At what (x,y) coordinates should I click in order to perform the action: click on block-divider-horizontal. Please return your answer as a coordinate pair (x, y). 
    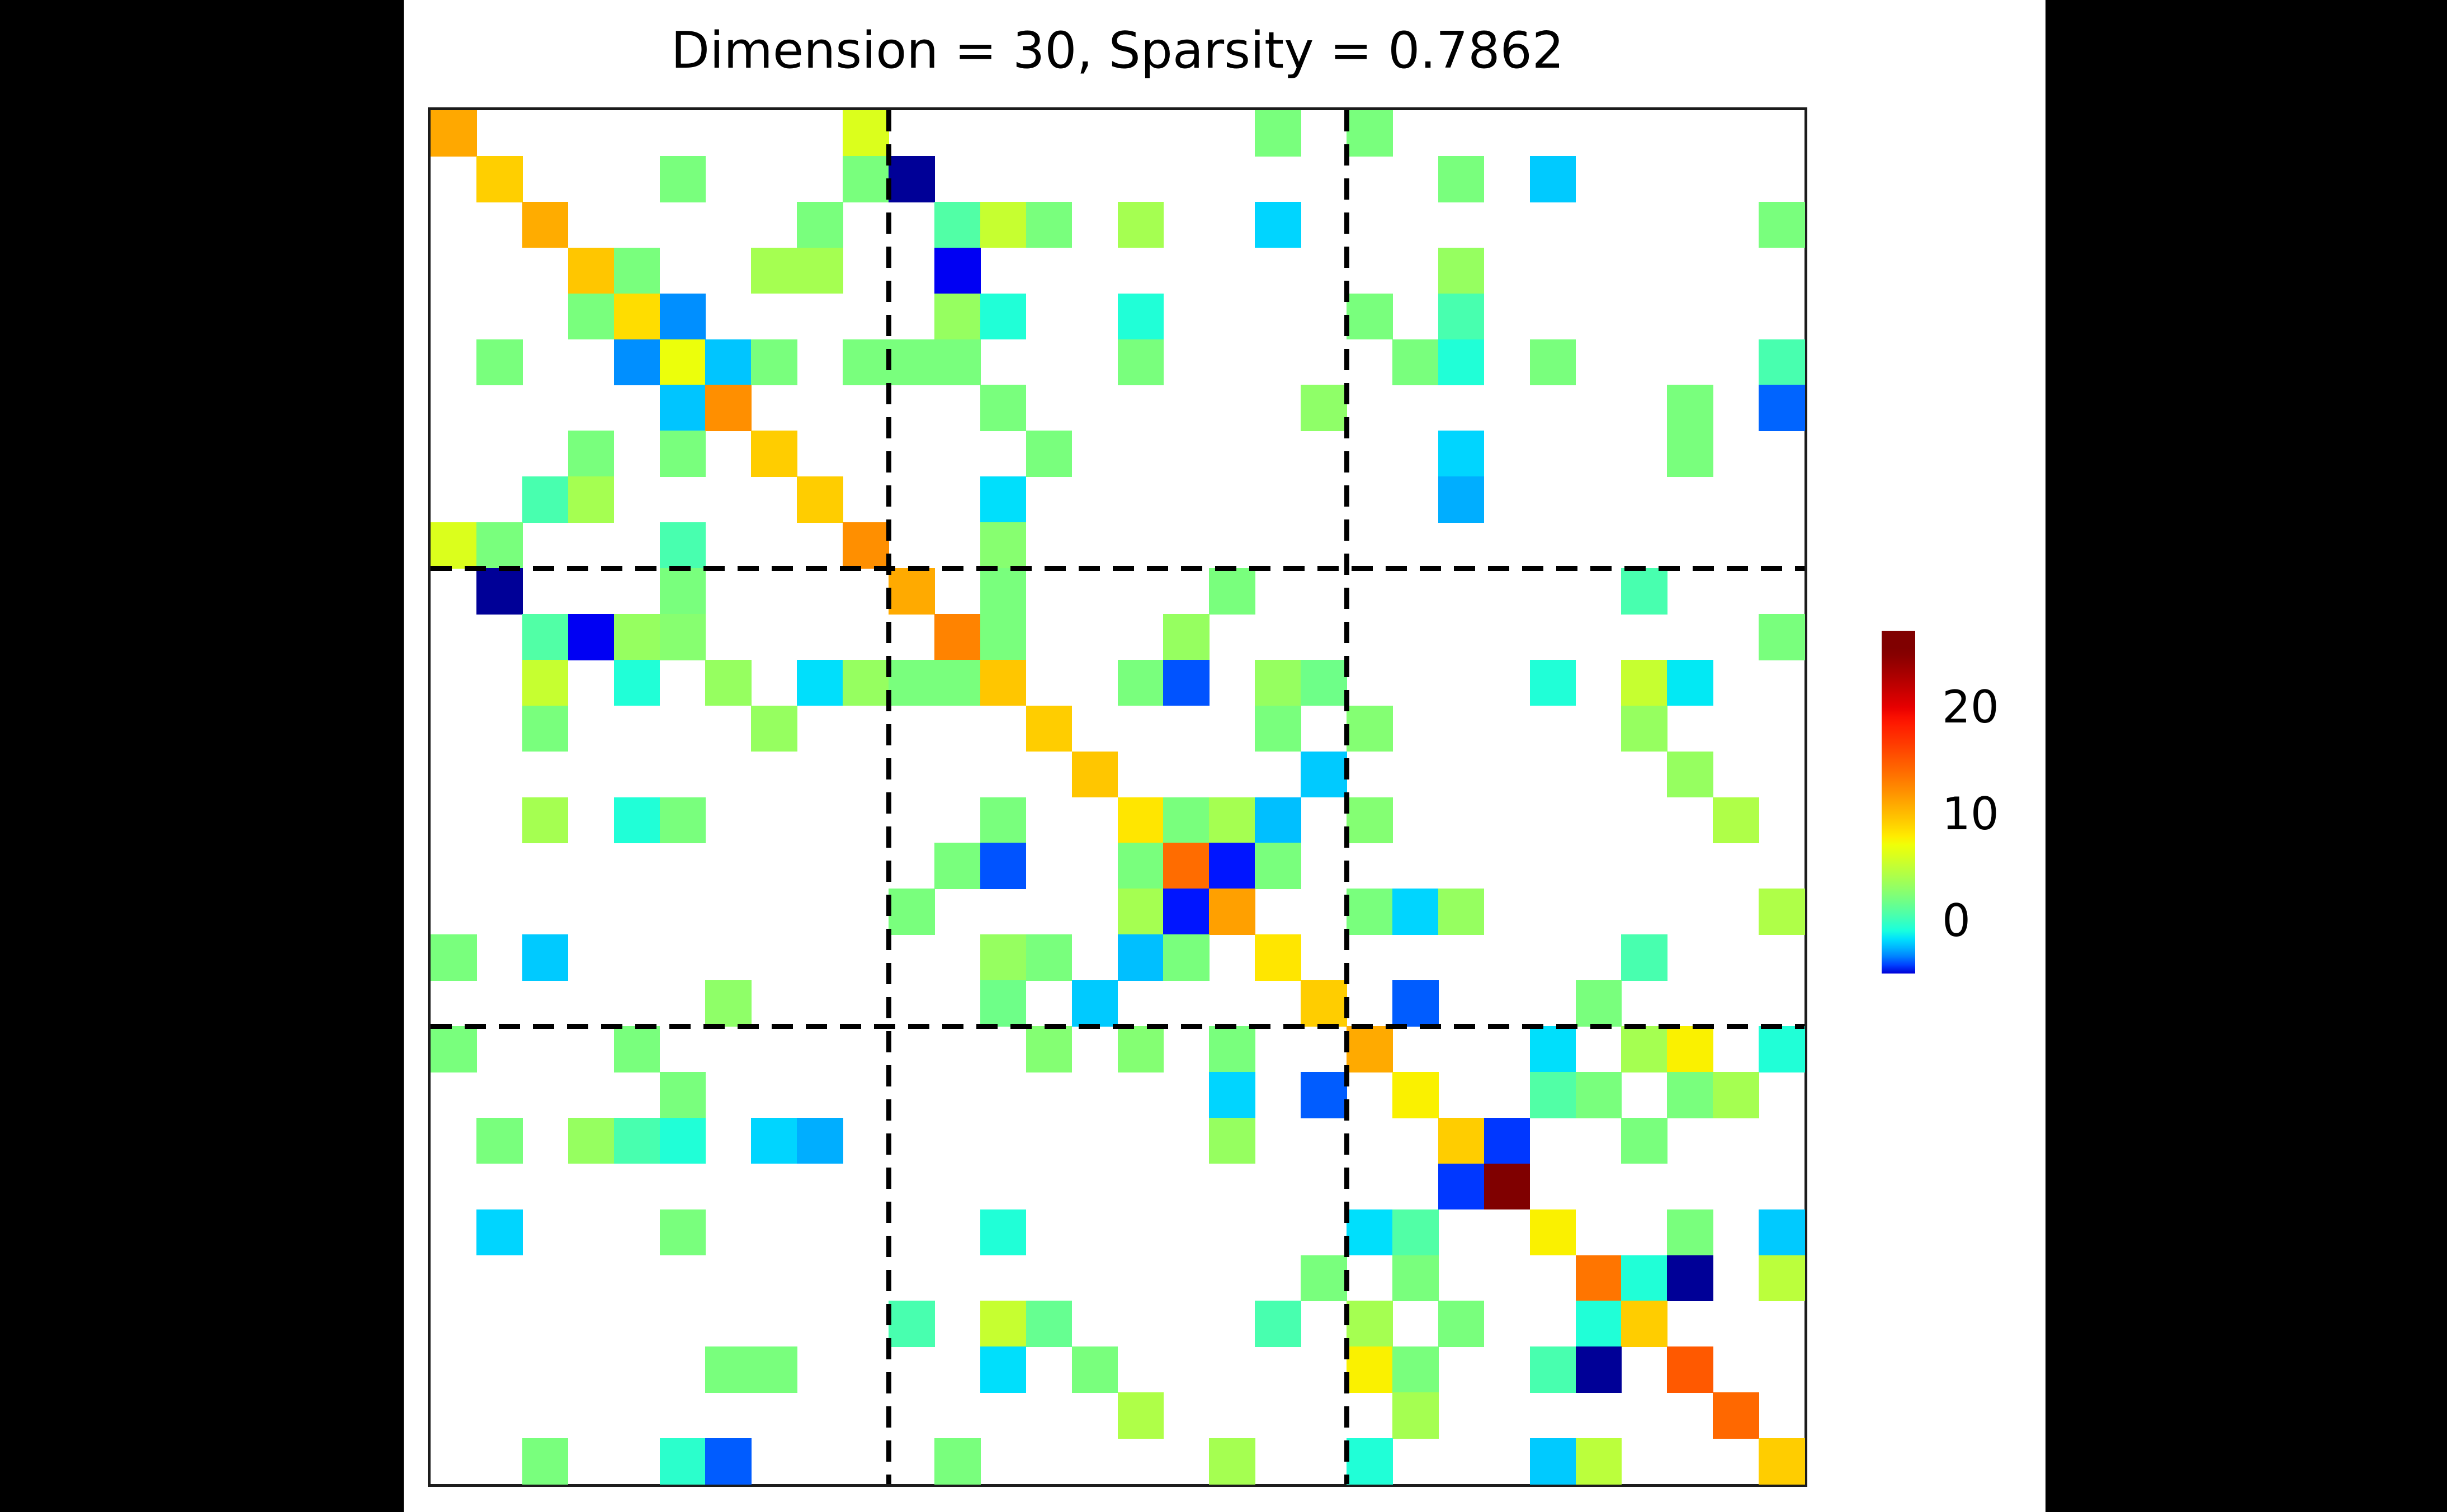
    Looking at the image, I should click on (1117, 568).